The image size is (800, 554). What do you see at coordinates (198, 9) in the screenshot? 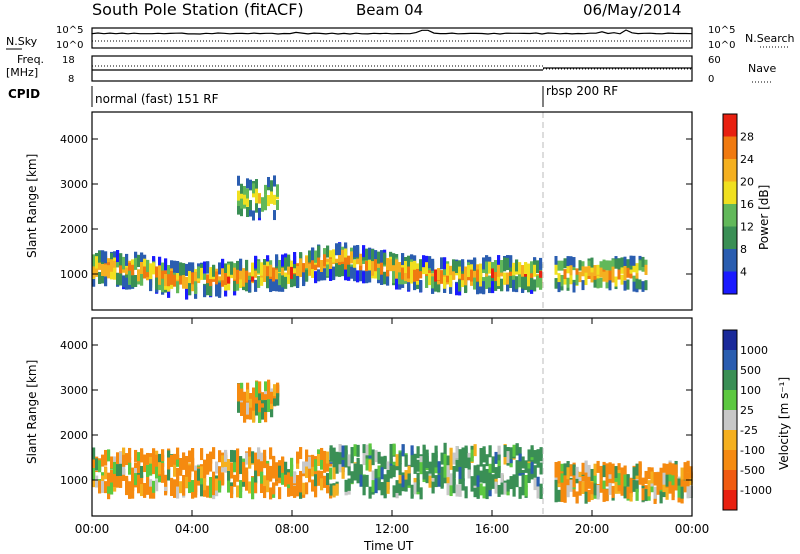
I see `page-title: South Pole Station (fitACF)` at bounding box center [198, 9].